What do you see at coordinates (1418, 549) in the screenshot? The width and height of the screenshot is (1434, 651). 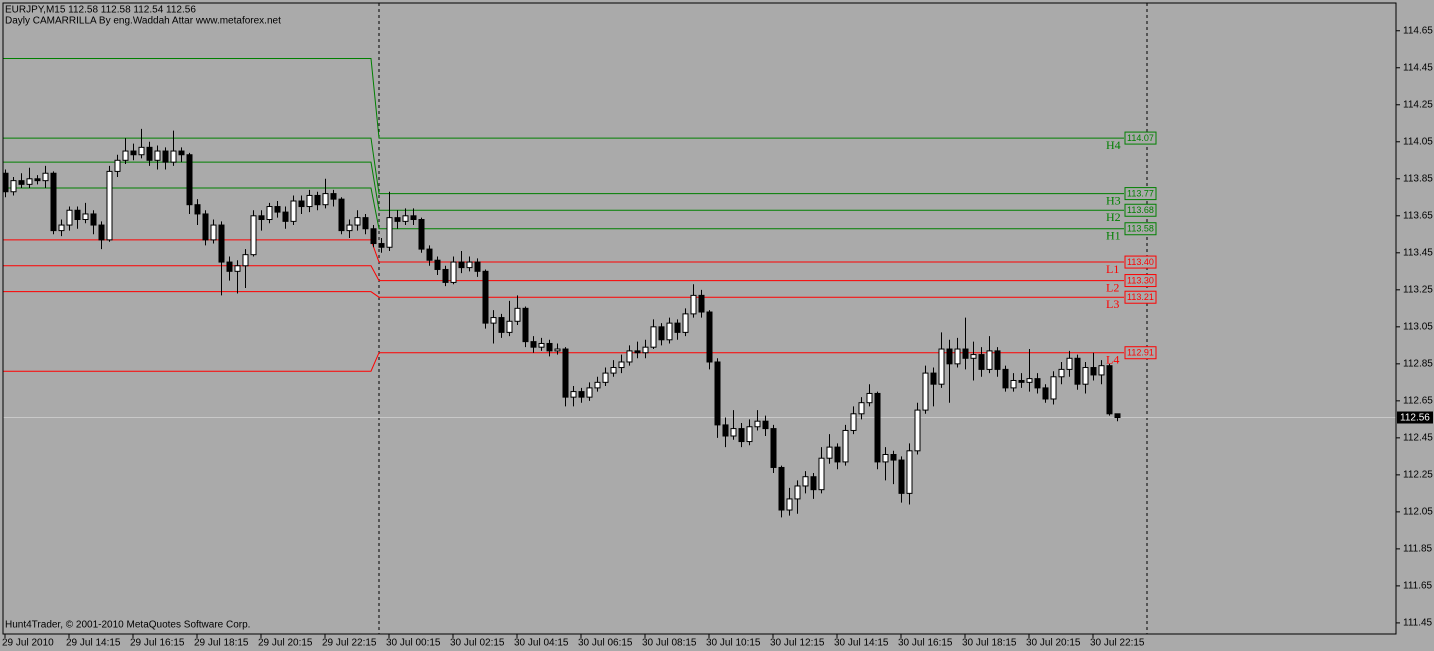 I see `y-tick-label: 111.85` at bounding box center [1418, 549].